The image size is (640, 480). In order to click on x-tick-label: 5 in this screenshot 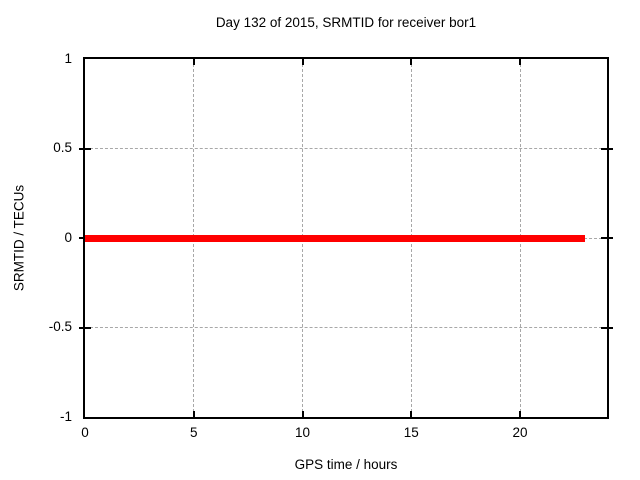, I will do `click(193, 432)`.